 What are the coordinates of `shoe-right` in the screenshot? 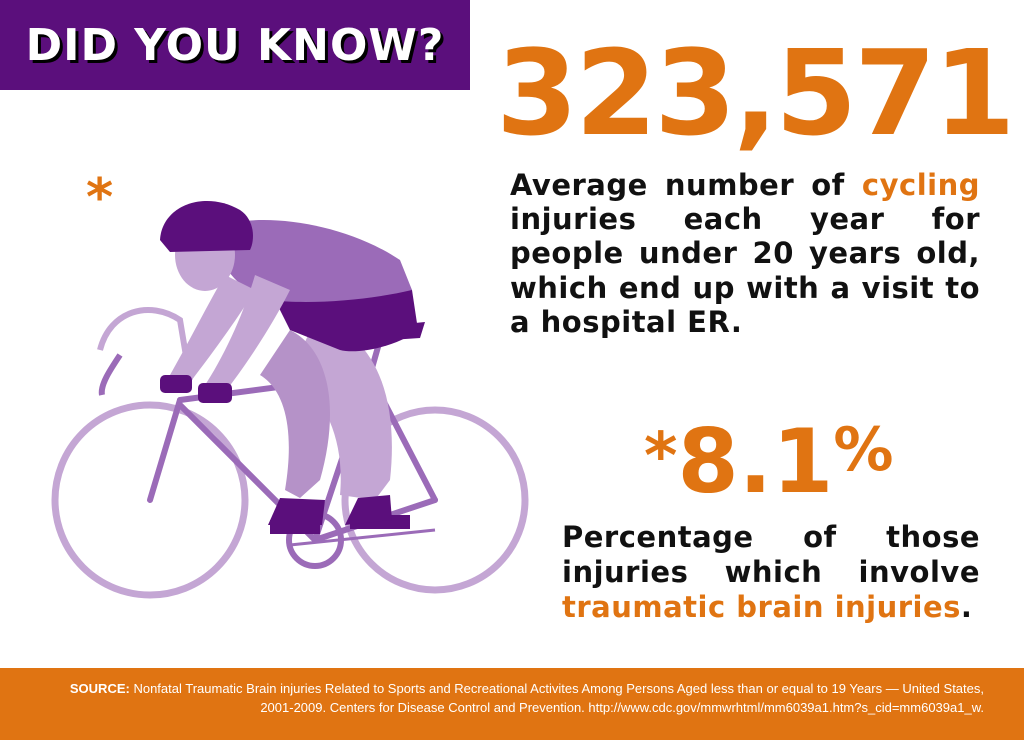 It's located at (368, 510).